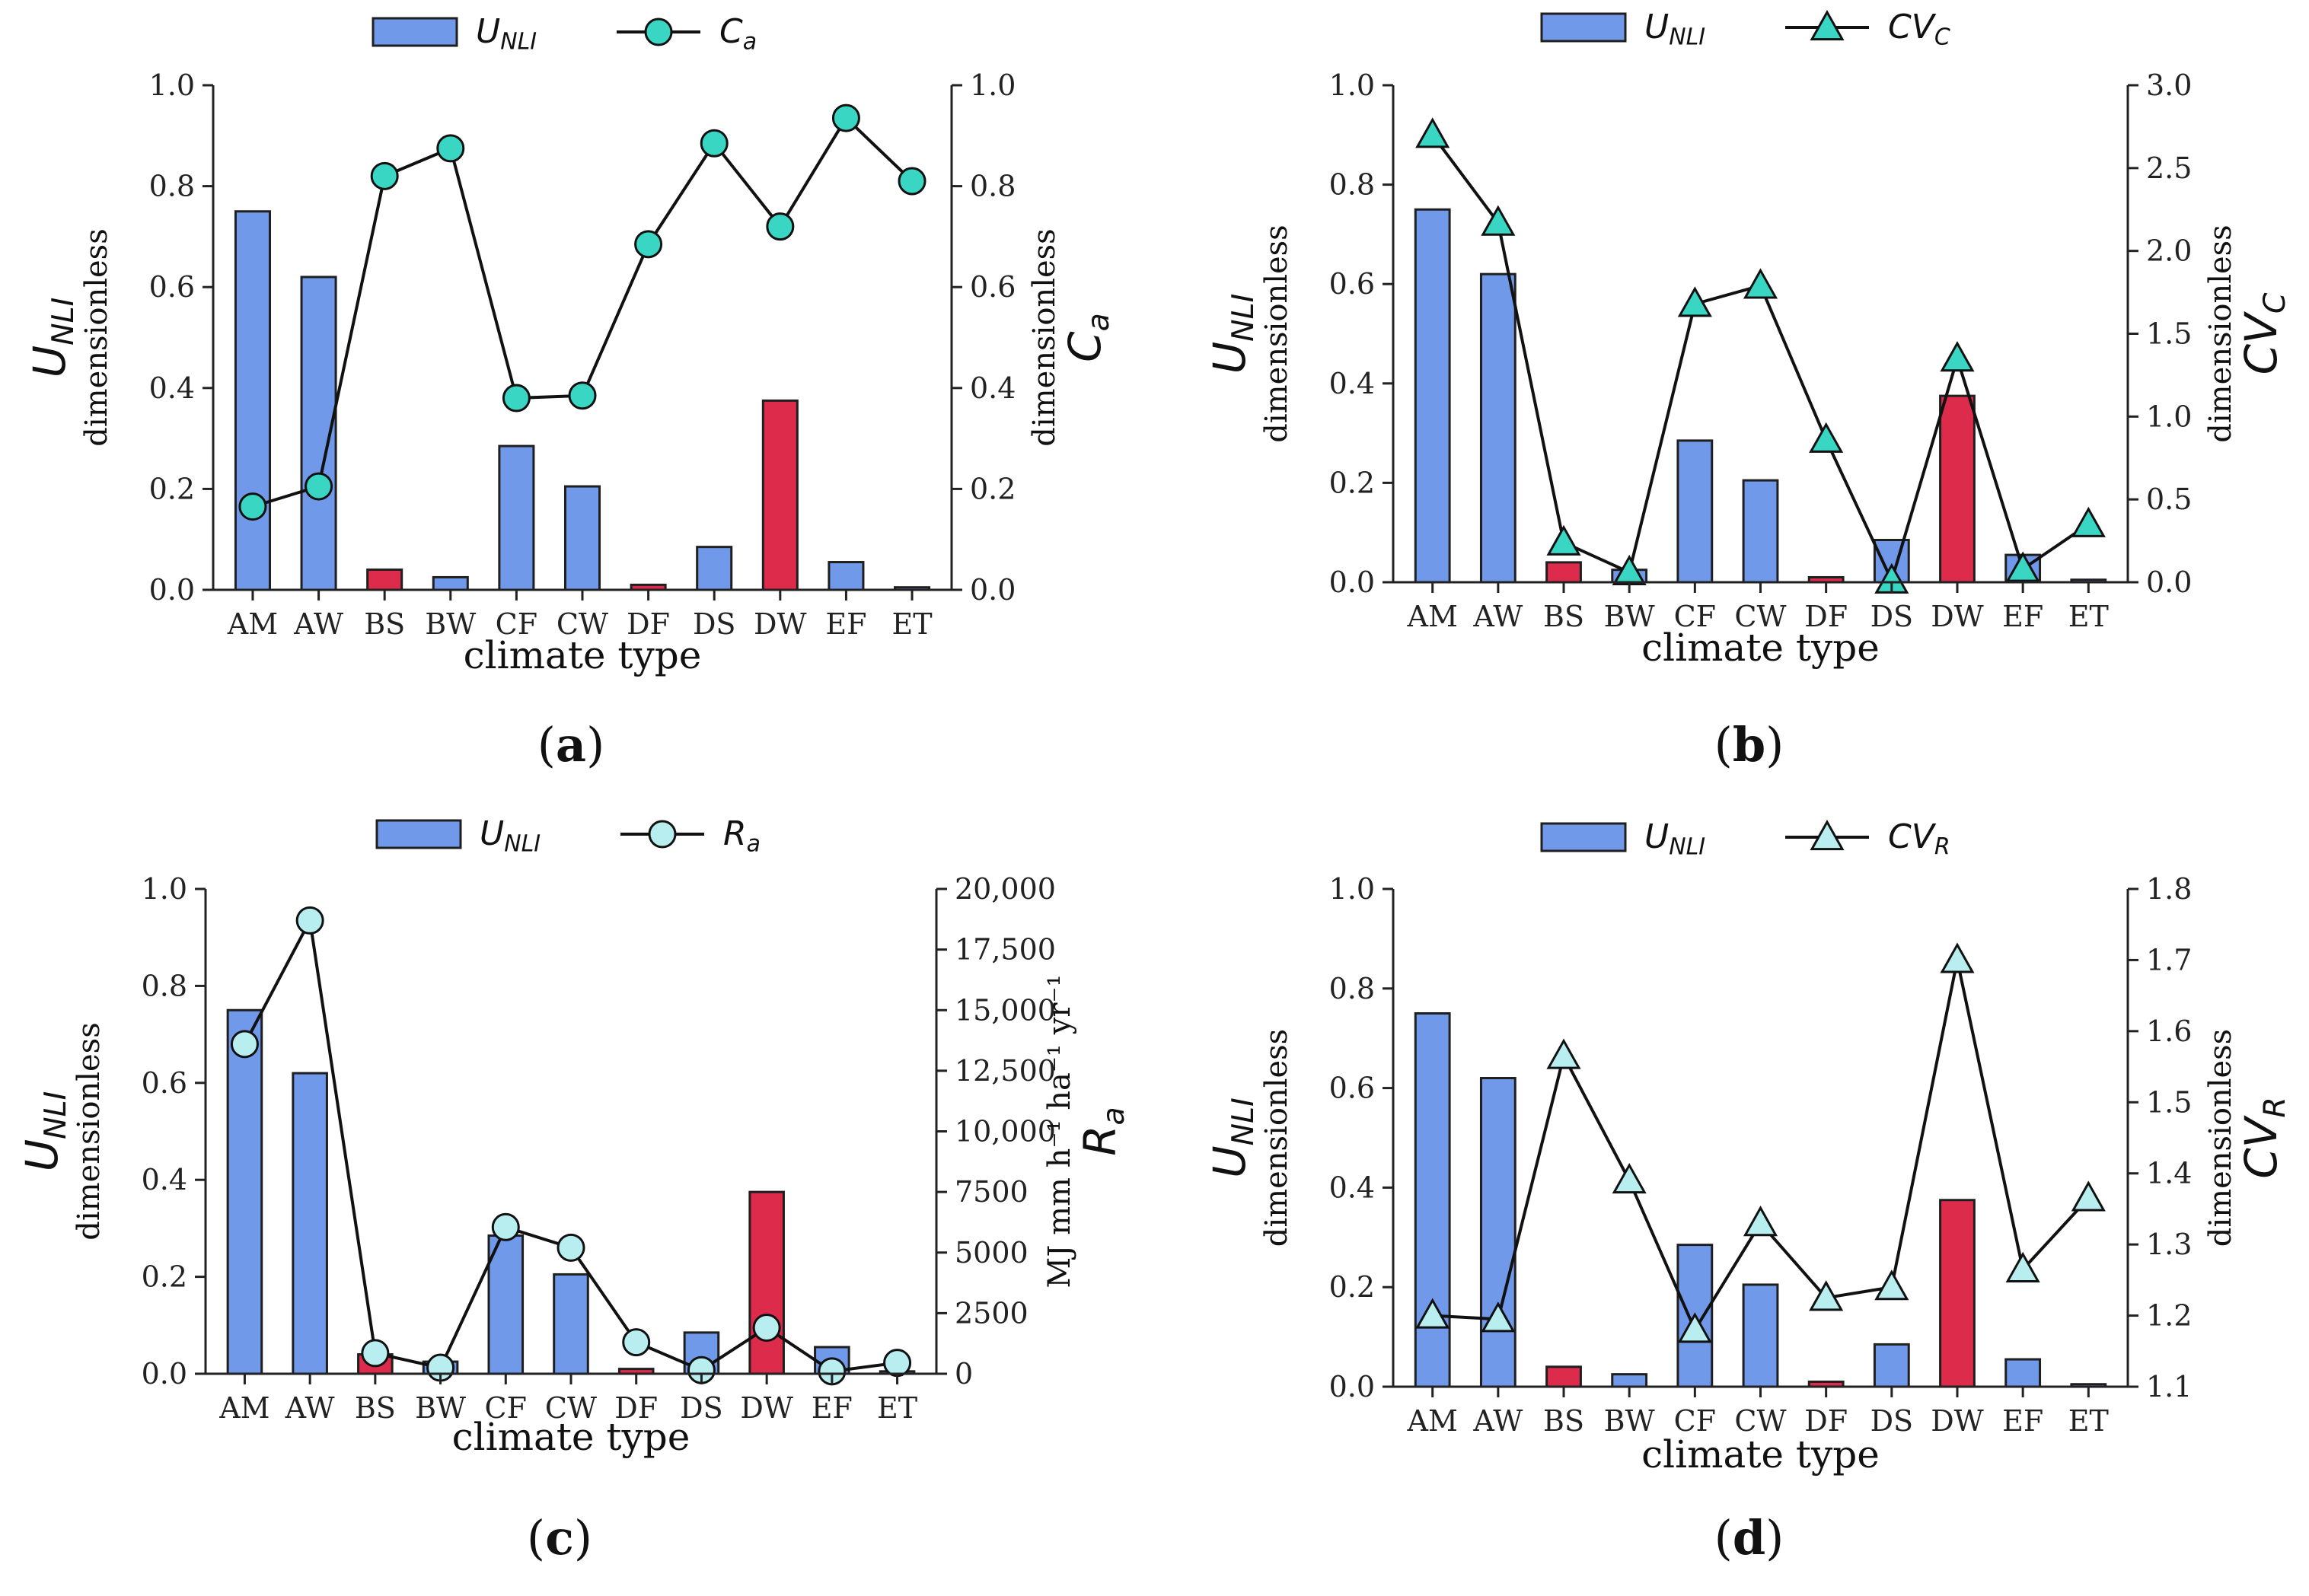 The width and height of the screenshot is (2309, 1596). Describe the element at coordinates (714, 143) in the screenshot. I see `marker-ds` at that location.